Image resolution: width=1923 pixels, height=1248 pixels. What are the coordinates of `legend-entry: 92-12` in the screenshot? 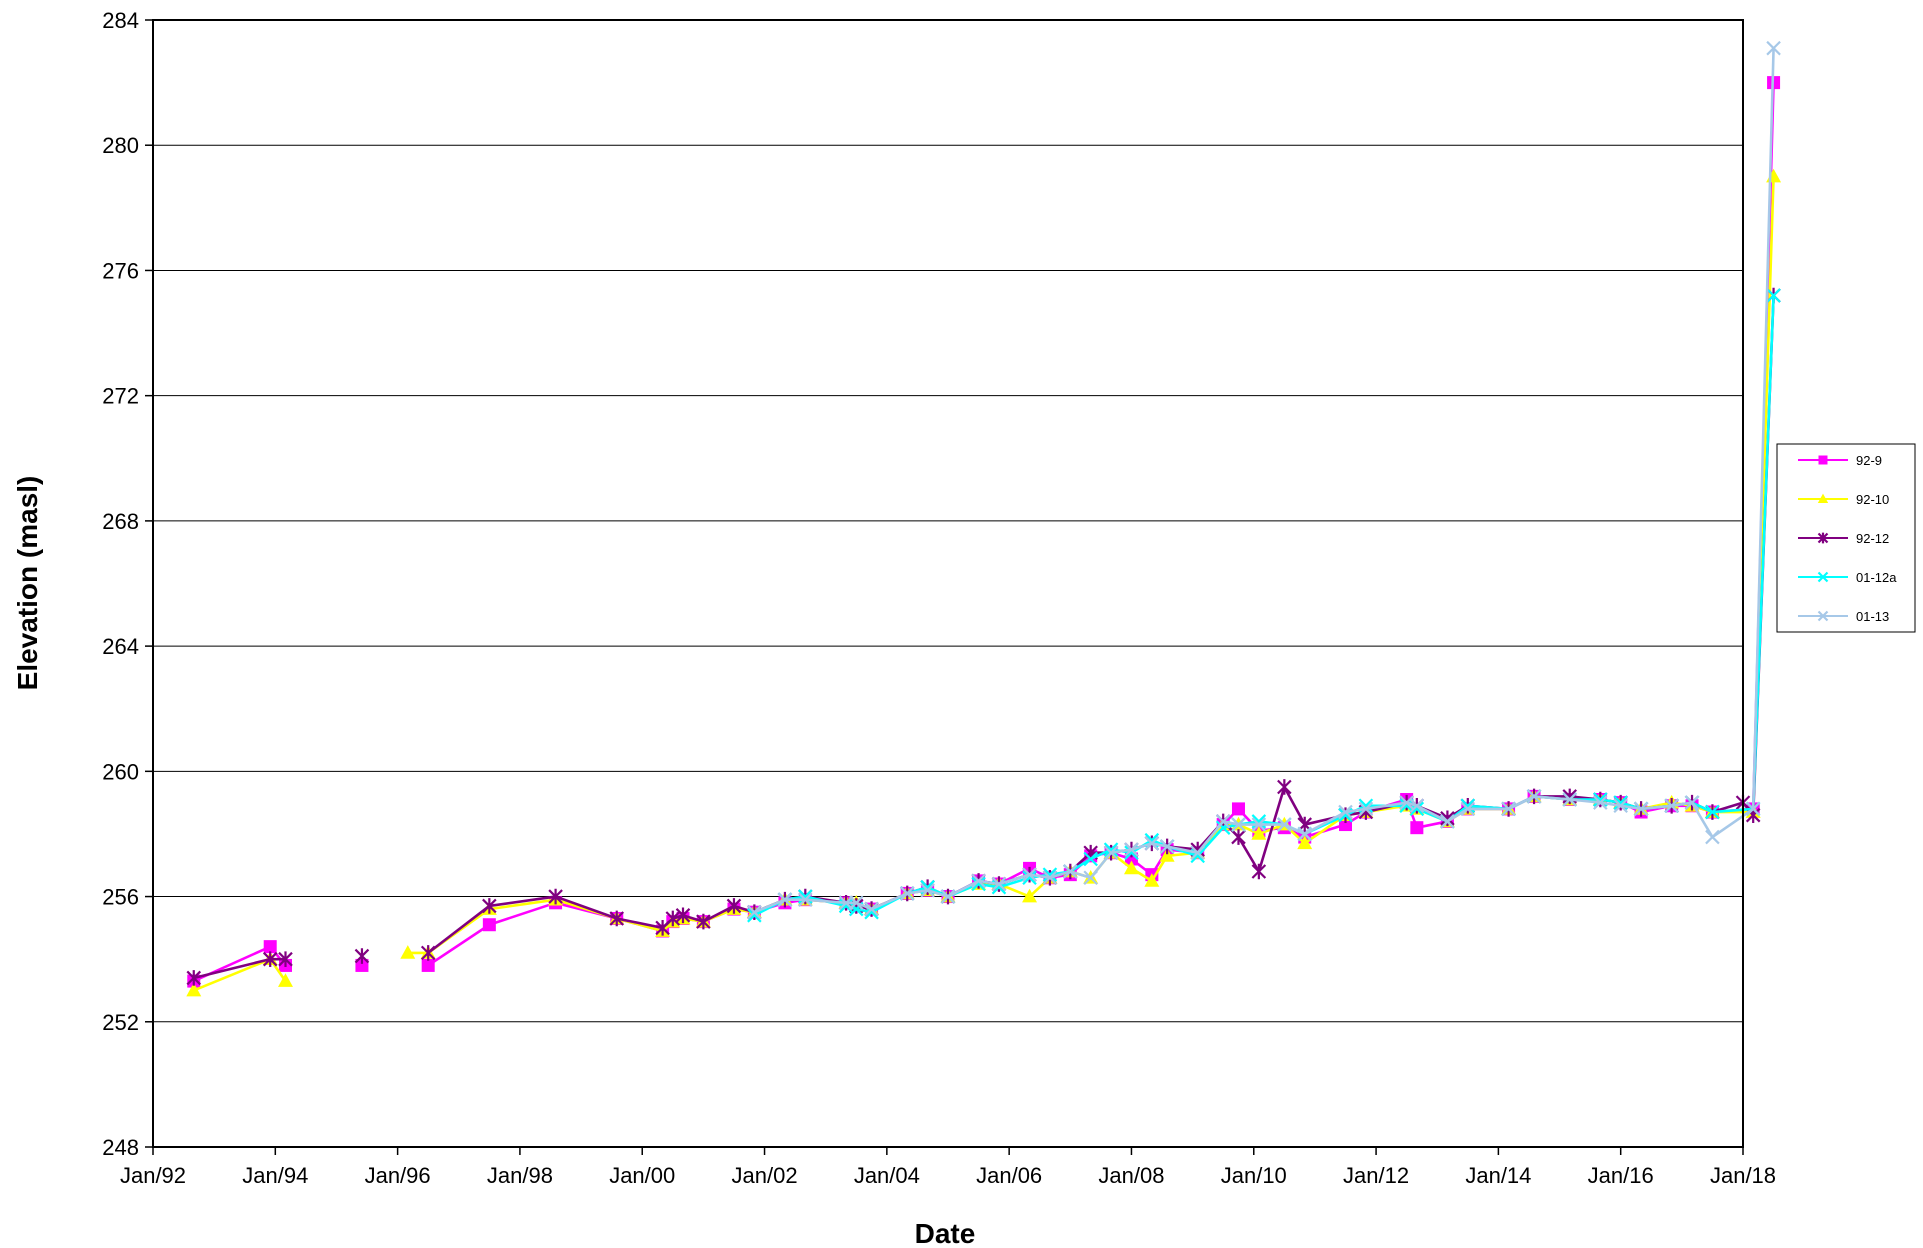 It's located at (1843, 538).